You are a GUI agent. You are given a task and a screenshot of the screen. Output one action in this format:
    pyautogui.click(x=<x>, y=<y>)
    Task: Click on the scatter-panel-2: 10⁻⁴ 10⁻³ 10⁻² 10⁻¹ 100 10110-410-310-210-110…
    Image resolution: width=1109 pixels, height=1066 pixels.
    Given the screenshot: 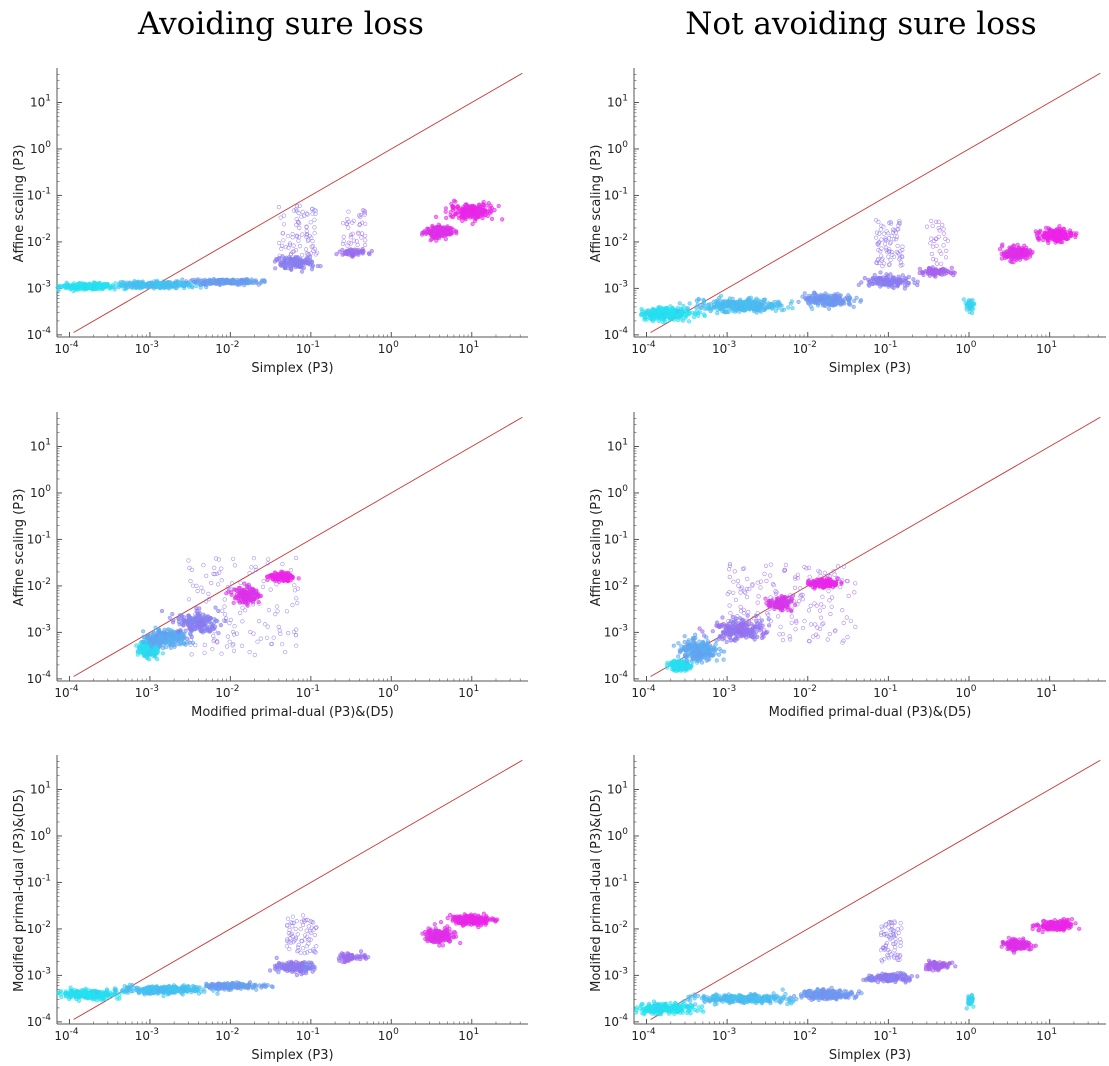 What is the action you would take?
    pyautogui.click(x=847, y=222)
    